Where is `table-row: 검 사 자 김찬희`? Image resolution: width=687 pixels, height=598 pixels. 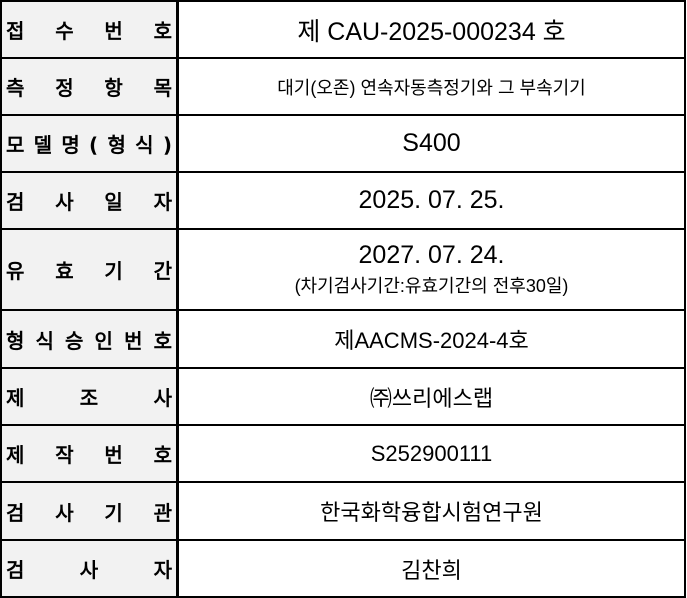 table-row: 검 사 자 김찬희 is located at coordinates (343, 568).